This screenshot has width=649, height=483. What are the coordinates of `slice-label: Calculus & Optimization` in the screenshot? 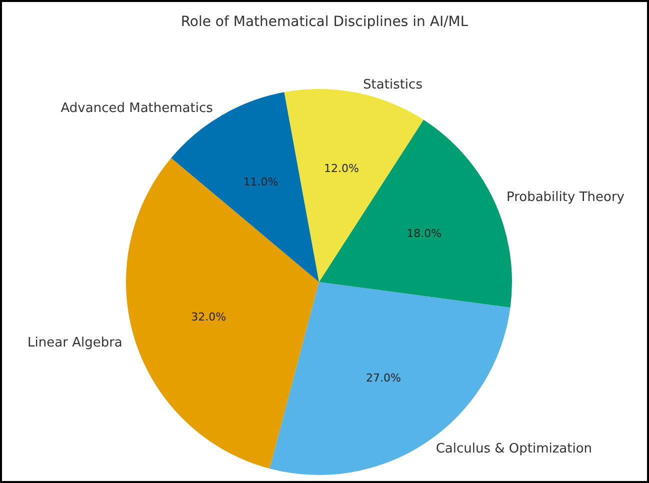 It's located at (514, 449).